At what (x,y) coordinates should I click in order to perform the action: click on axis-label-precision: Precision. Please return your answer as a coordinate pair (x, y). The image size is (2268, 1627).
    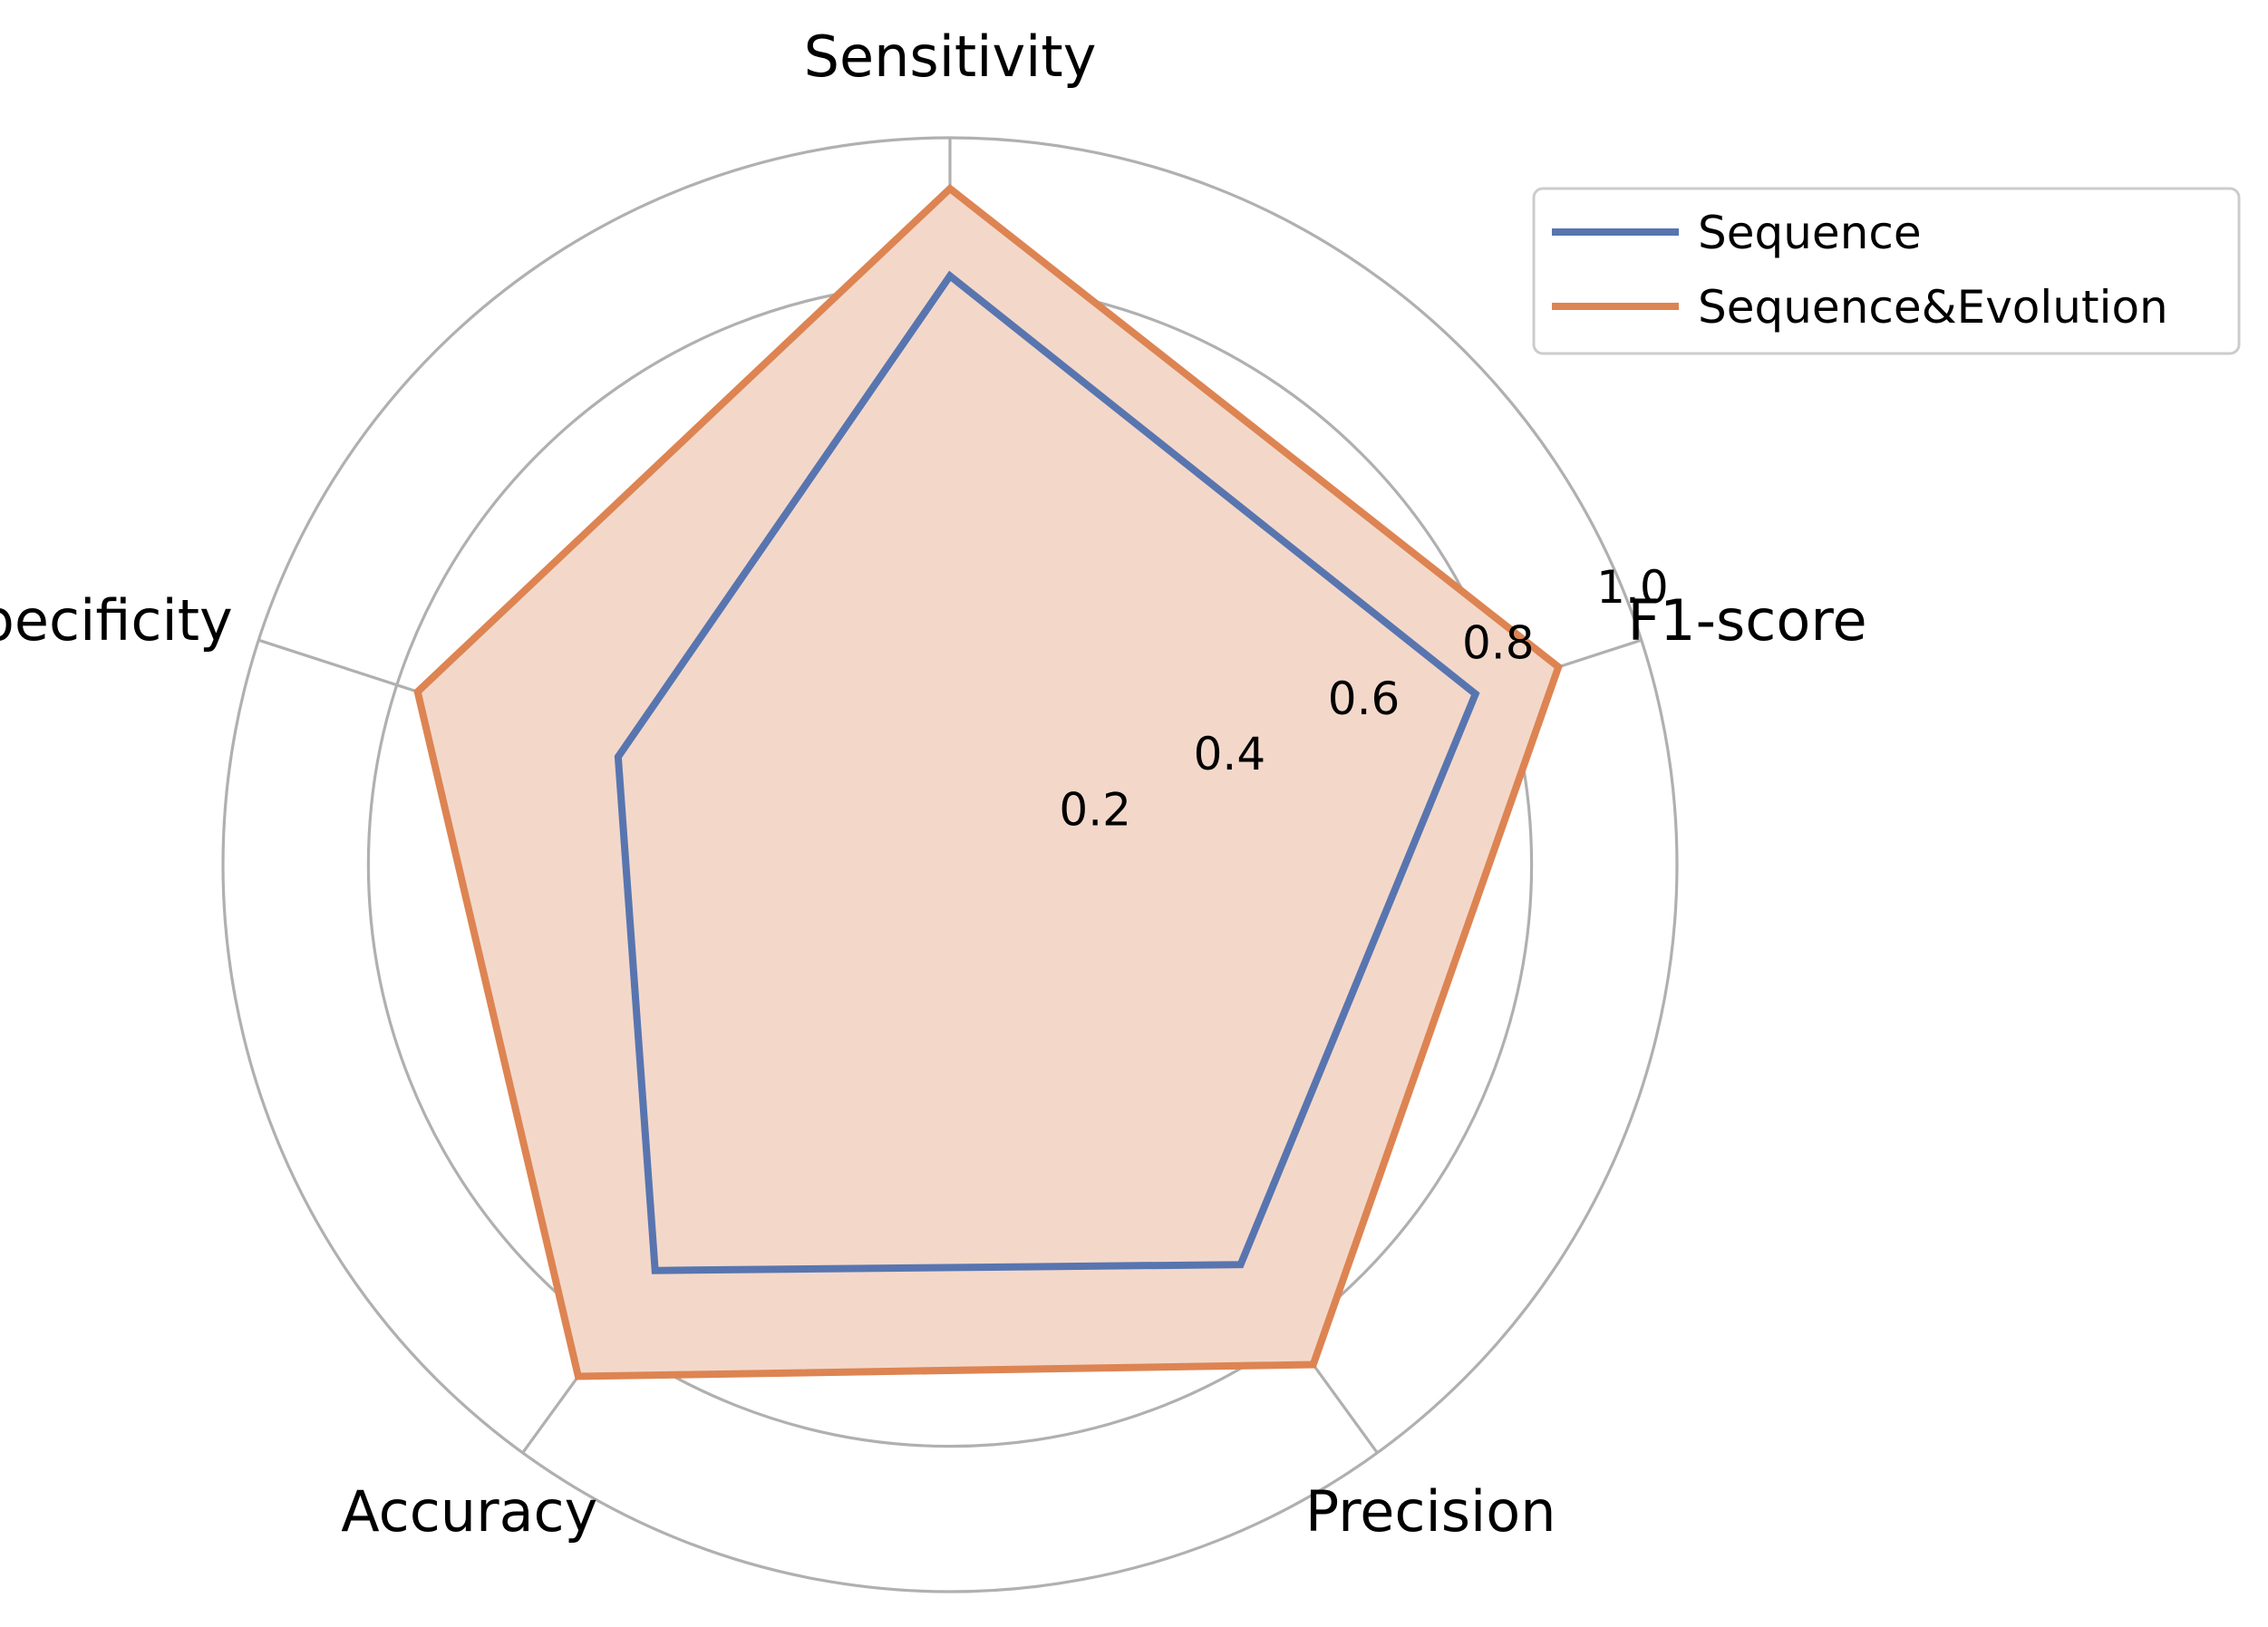
    Looking at the image, I should click on (1430, 1511).